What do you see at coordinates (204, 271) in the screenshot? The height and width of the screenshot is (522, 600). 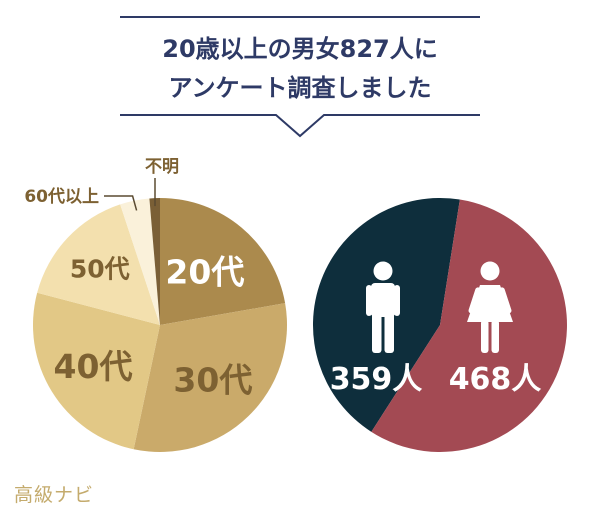 I see `age-pie-label-0: 20代` at bounding box center [204, 271].